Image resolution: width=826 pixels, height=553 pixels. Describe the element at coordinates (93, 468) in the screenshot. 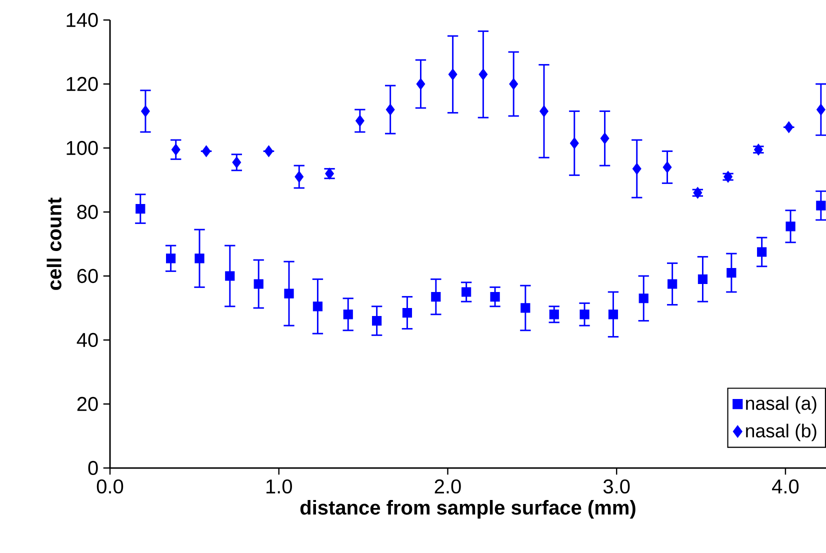

I see `y-tick-label: 0` at that location.